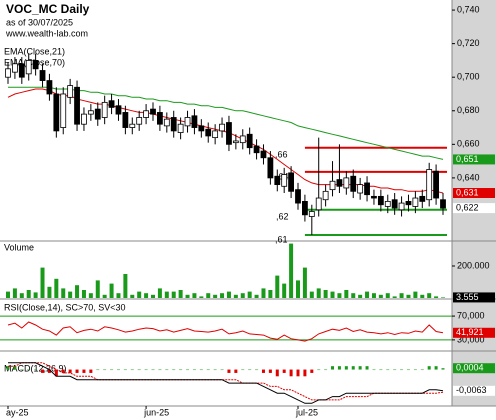 Image resolution: width=496 pixels, height=420 pixels. What do you see at coordinates (306, 412) in the screenshot?
I see `x-tick-label: jul-25` at bounding box center [306, 412].